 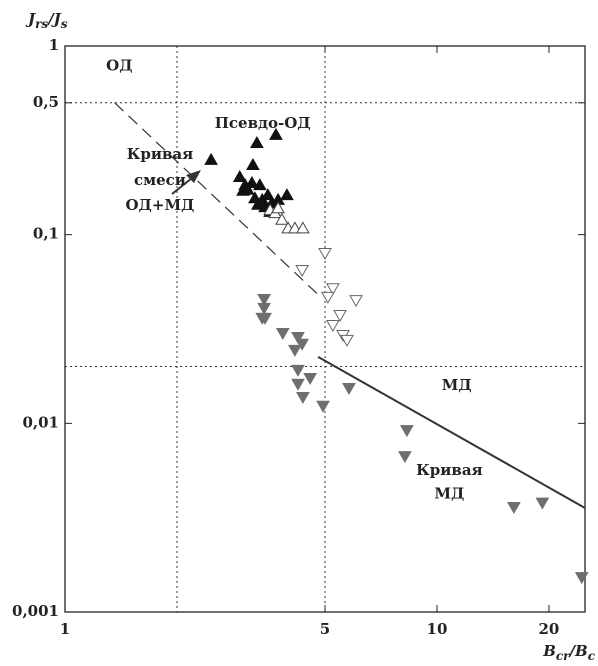 What do you see at coordinates (159, 205) in the screenshot?
I see `annotation: ОД+МД` at bounding box center [159, 205].